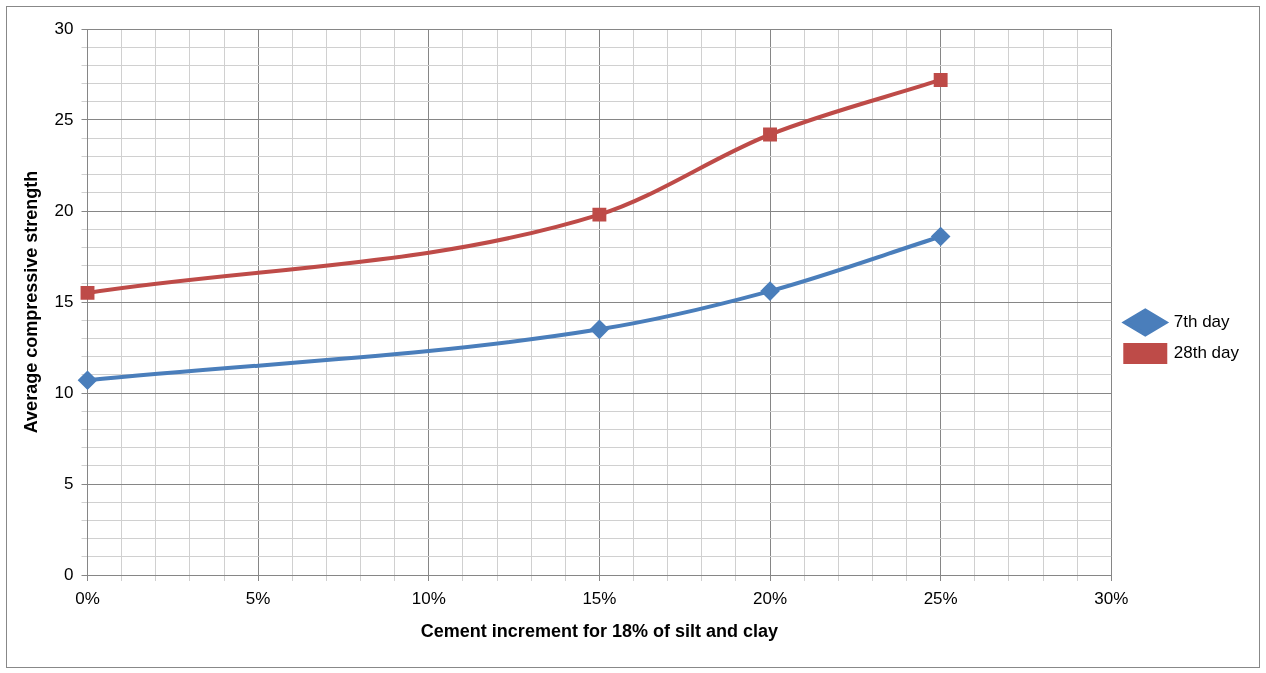 The height and width of the screenshot is (673, 1266). What do you see at coordinates (1206, 353) in the screenshot?
I see `legend-label: 28th day` at bounding box center [1206, 353].